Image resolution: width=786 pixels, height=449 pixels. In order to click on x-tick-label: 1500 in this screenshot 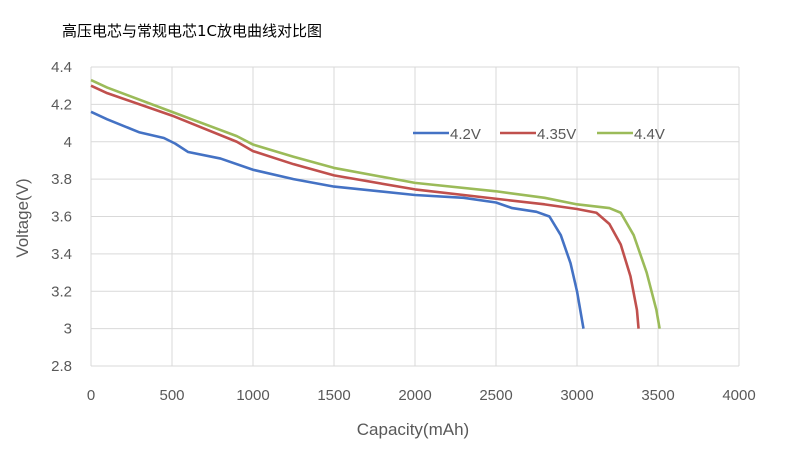, I will do `click(333, 395)`.